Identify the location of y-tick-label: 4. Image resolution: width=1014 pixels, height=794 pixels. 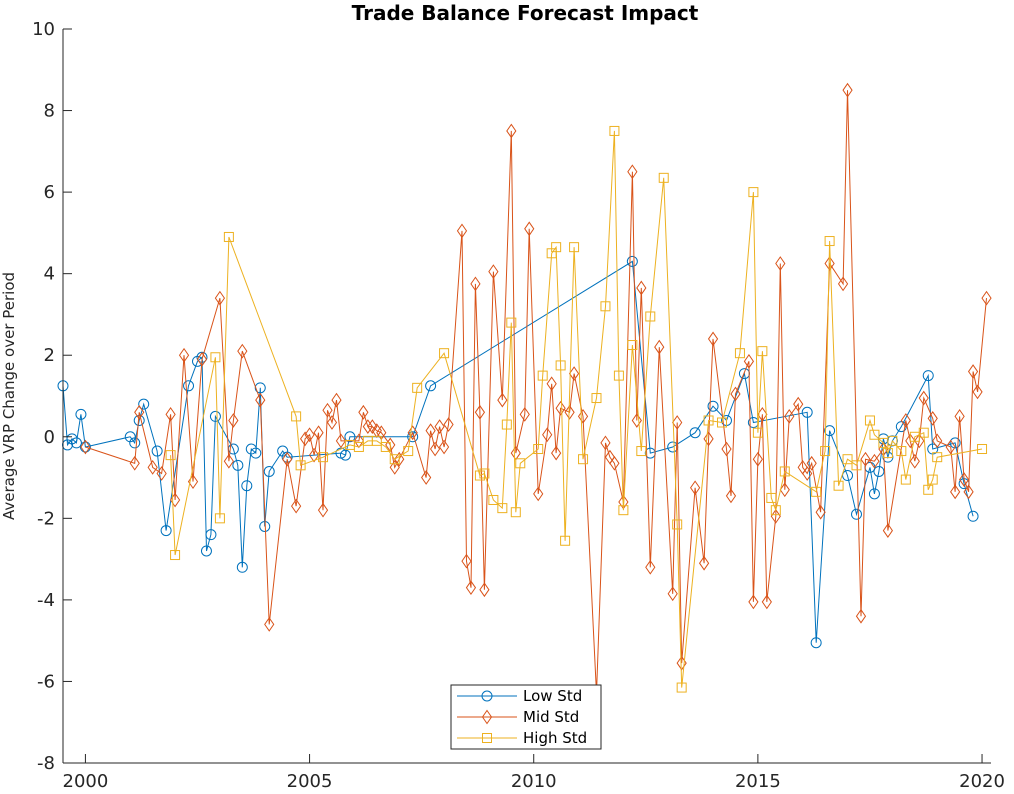
(49, 274).